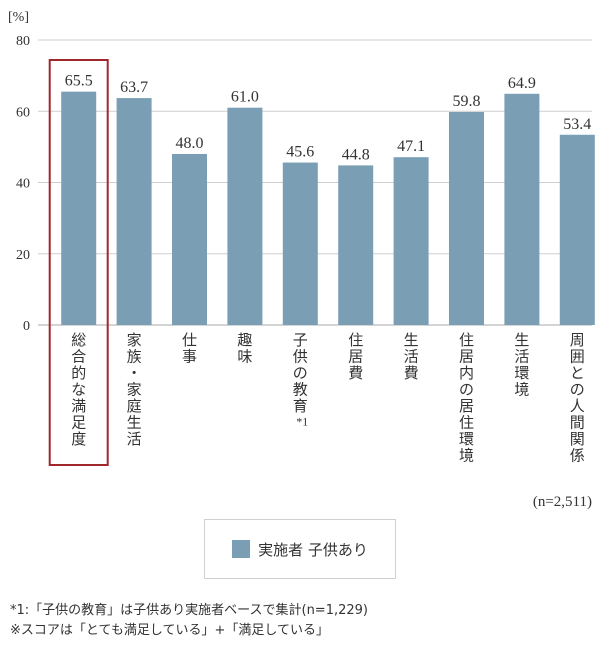 This screenshot has width=600, height=650. I want to click on data-label: 47.1, so click(411, 146).